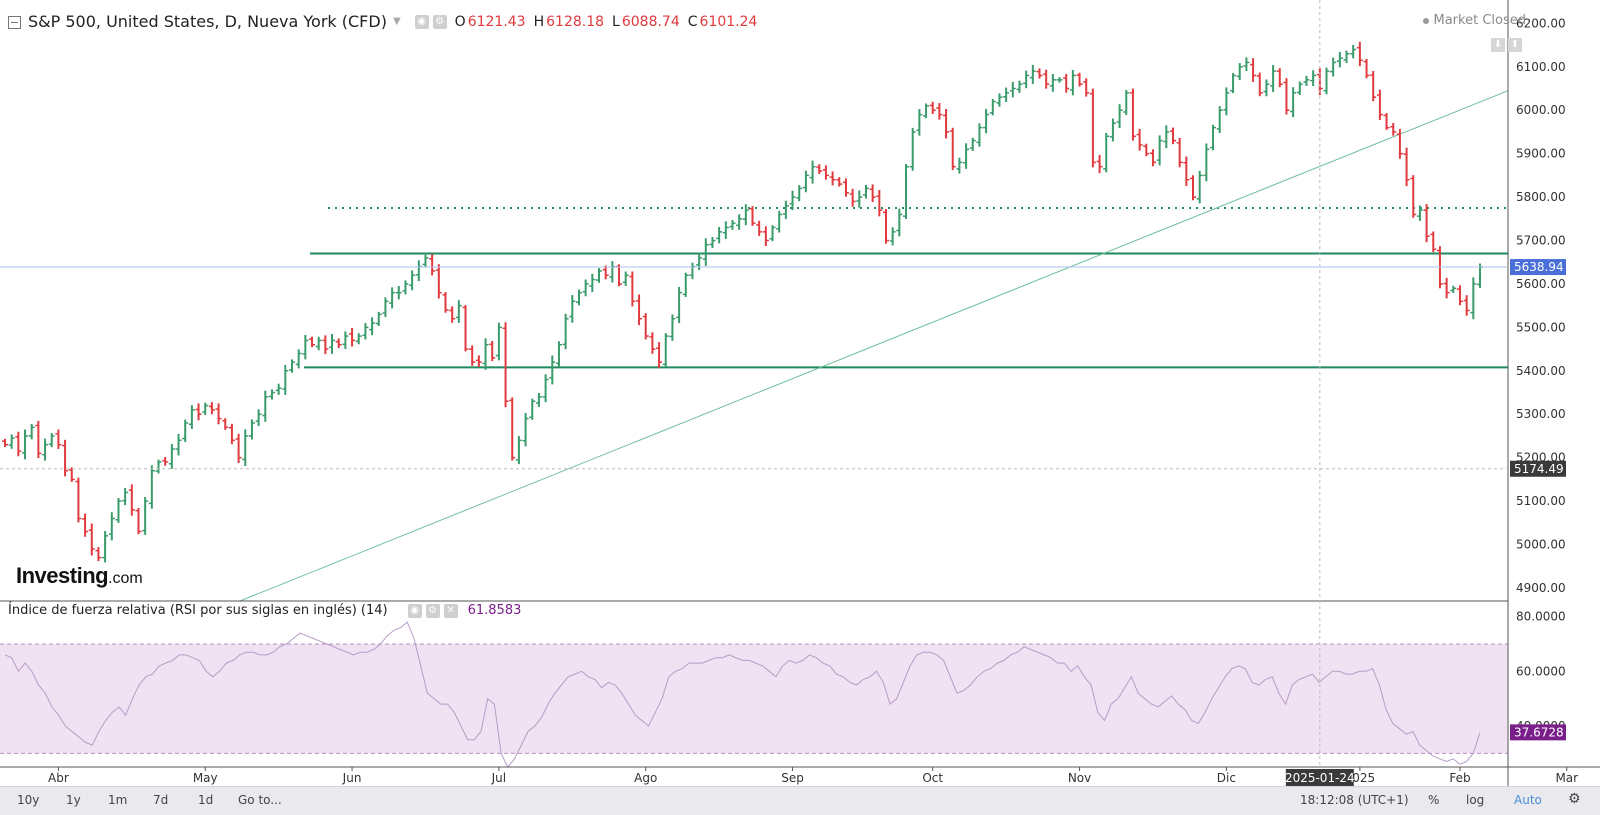 The width and height of the screenshot is (1600, 815). Describe the element at coordinates (161, 800) in the screenshot. I see `range-7d-button: 7d` at that location.